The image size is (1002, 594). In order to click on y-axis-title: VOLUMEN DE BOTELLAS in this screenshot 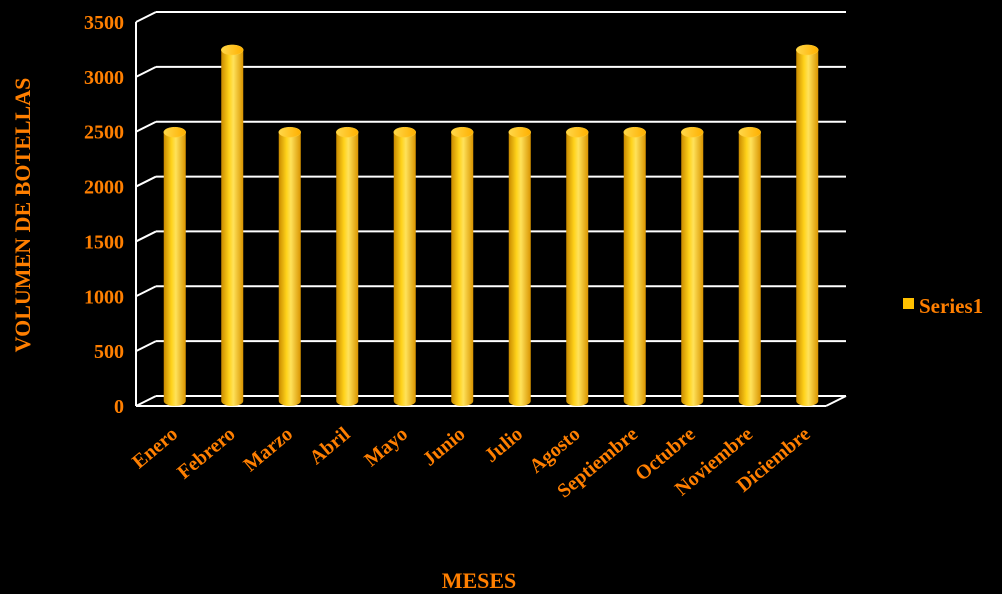, I will do `click(22, 215)`.